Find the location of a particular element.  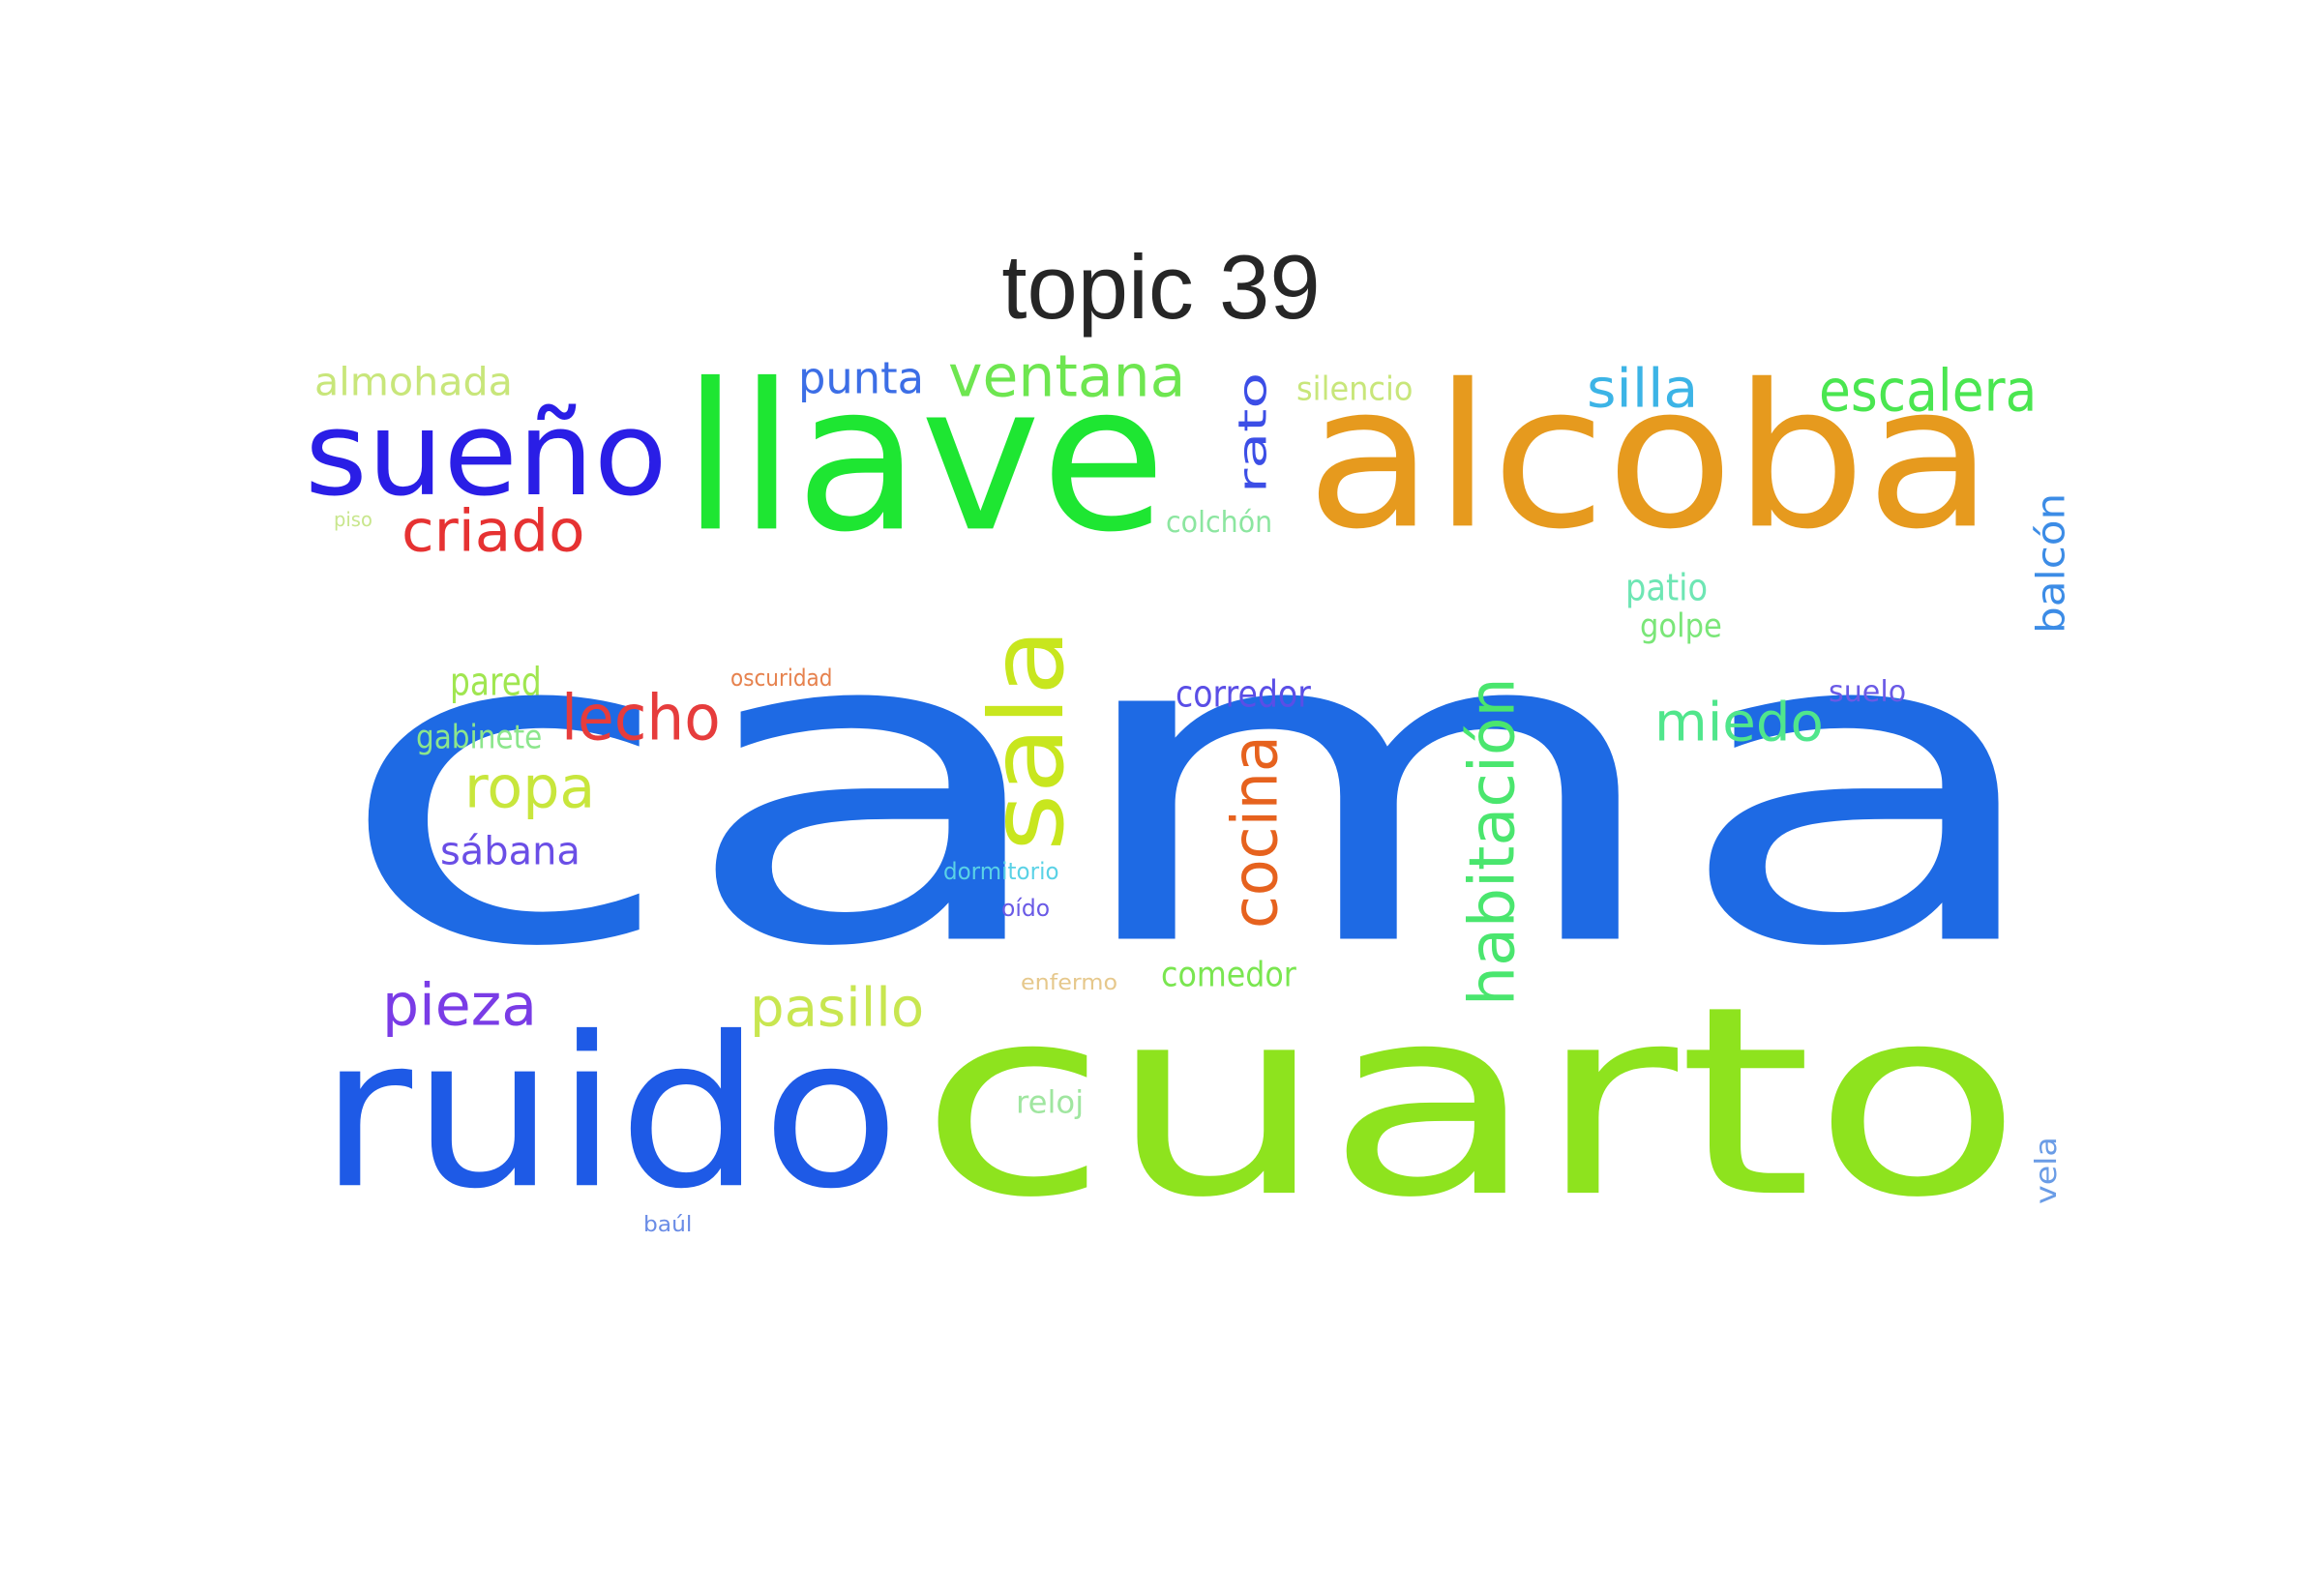

cloud-word: cuarto is located at coordinates (1471, 1102).